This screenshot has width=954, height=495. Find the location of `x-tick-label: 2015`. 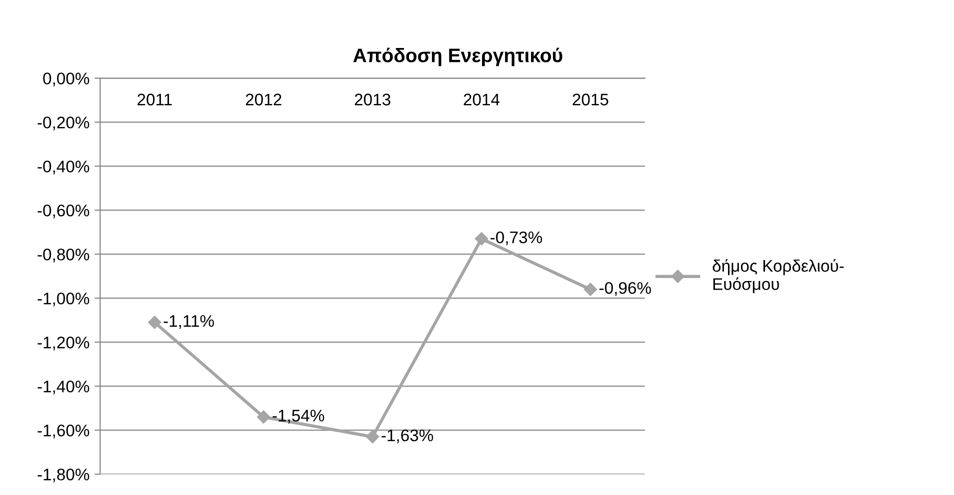

x-tick-label: 2015 is located at coordinates (590, 100).